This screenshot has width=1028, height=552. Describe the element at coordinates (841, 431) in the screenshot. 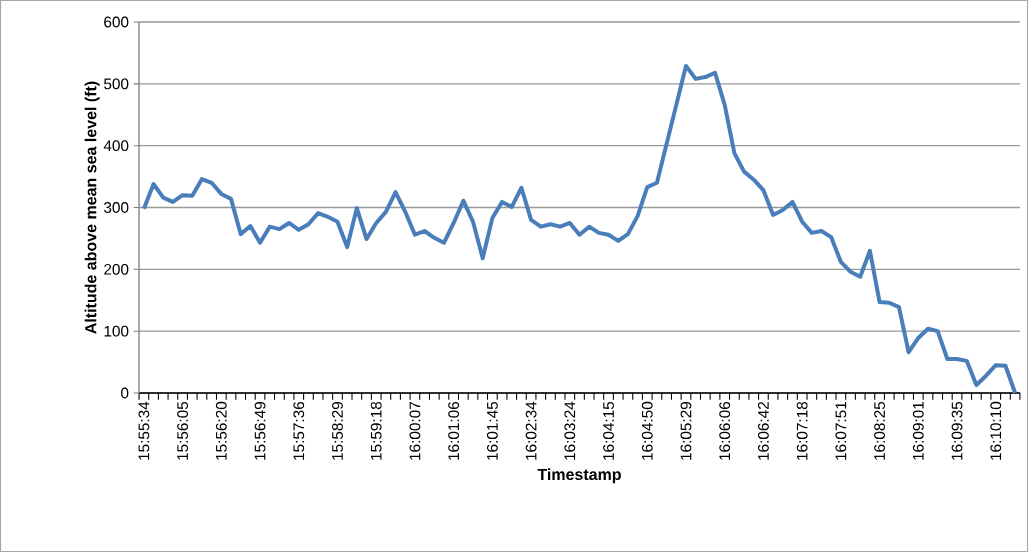

I see `x-tick-label: 16:07:51` at that location.